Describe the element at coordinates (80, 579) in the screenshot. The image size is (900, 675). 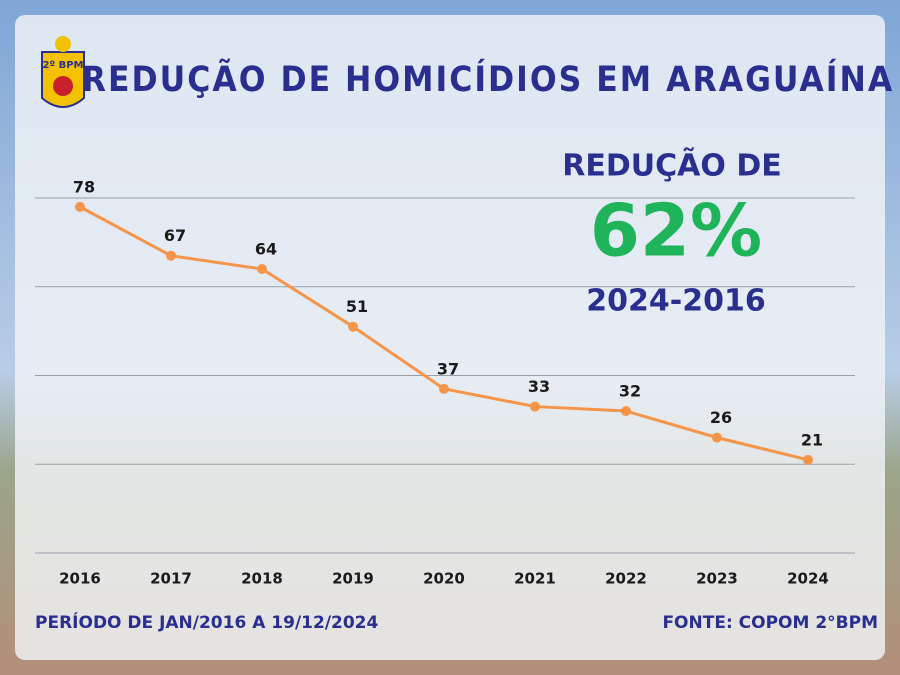
I see `x-tick-label: 2016` at that location.